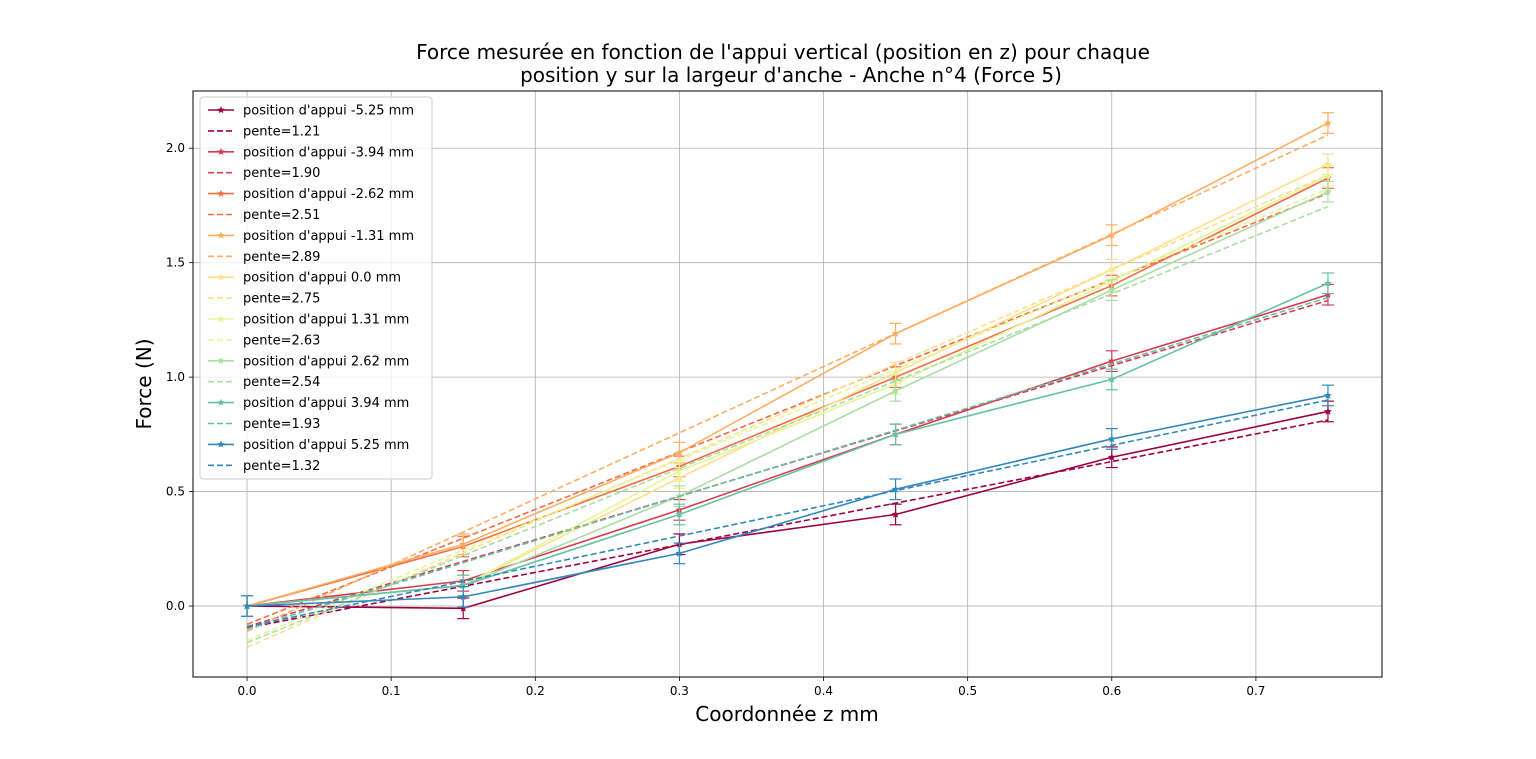  Describe the element at coordinates (328, 236) in the screenshot. I see `legend-label: position d'appui -1.31 mm` at that location.